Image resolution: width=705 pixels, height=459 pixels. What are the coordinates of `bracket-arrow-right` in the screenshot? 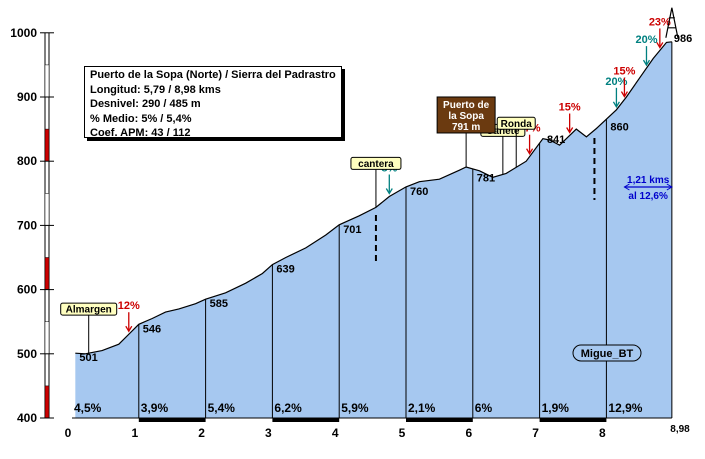 It's located at (669, 187).